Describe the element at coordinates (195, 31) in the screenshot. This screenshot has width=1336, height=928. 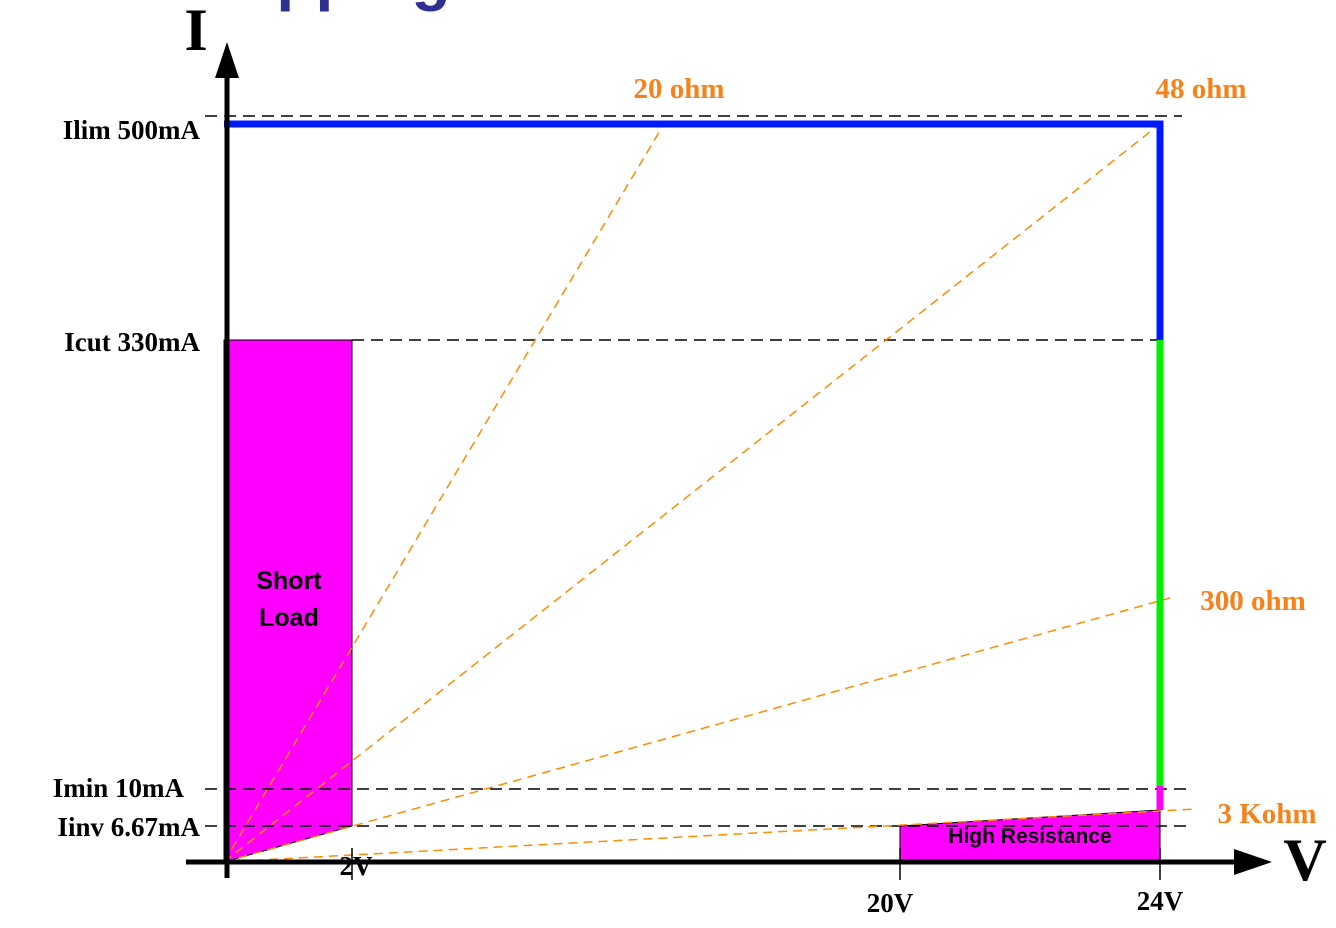
I see `y-axis-label: I` at that location.